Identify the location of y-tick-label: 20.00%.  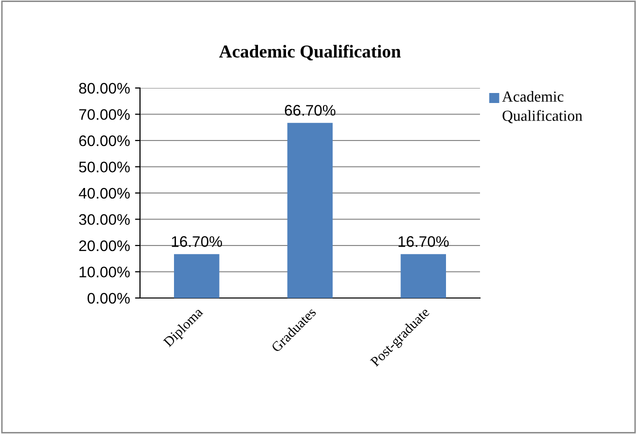
(104, 246).